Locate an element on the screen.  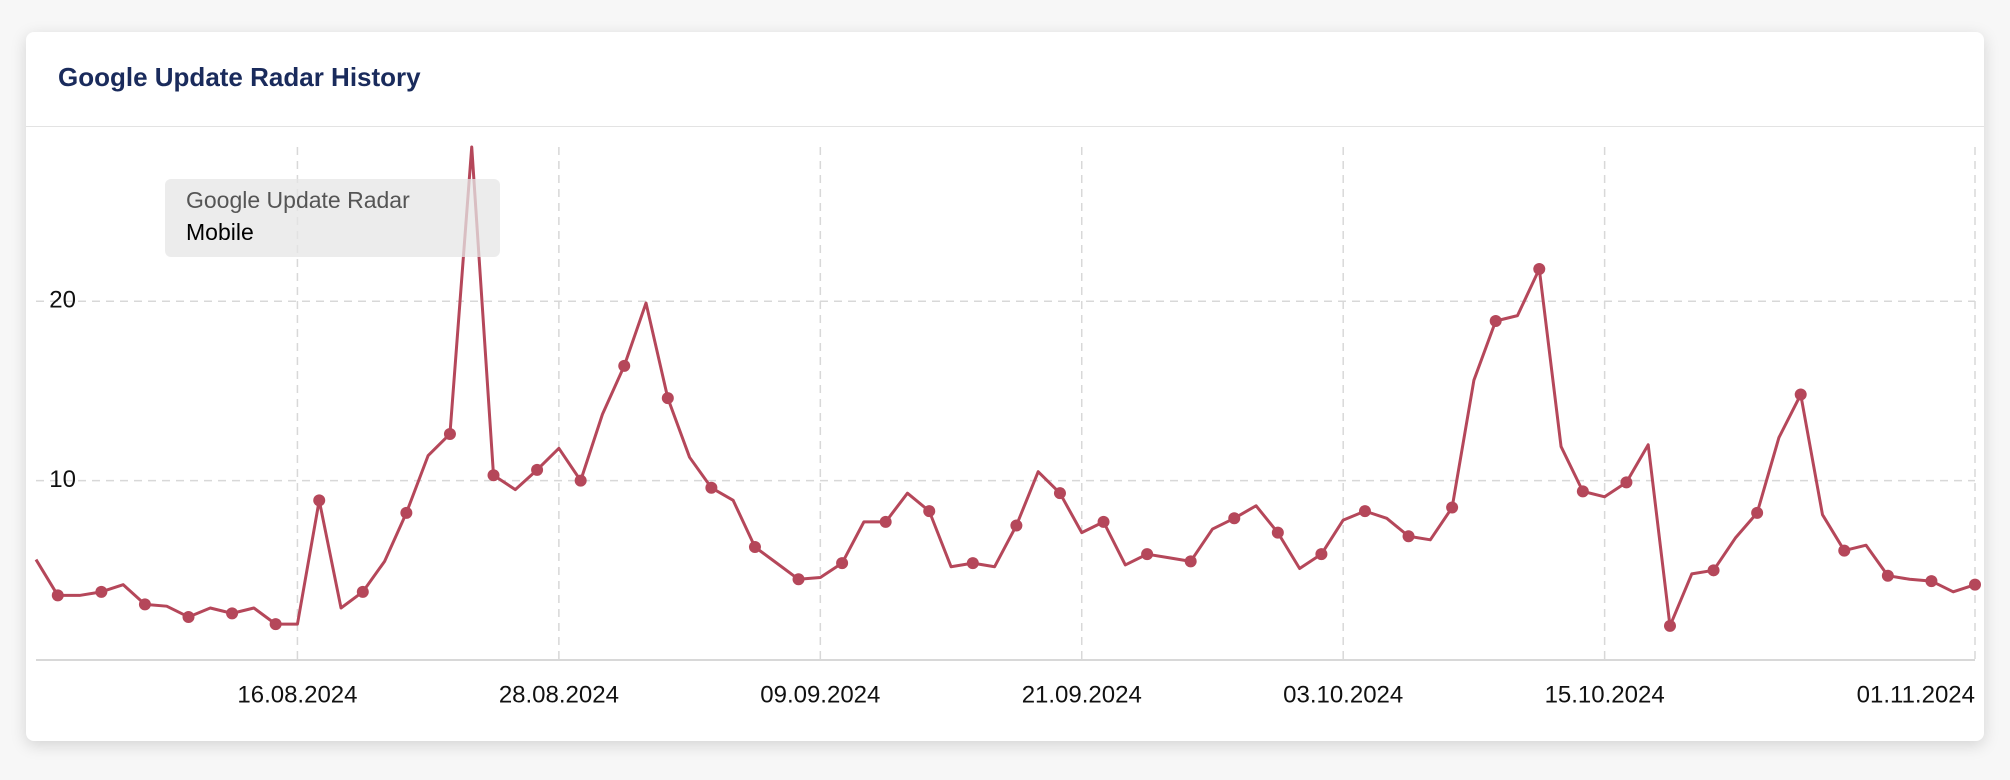
x-tick-label: 15.10.2024 is located at coordinates (1605, 694).